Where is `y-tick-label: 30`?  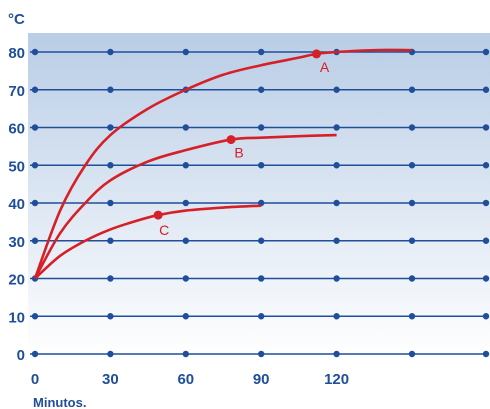 y-tick-label: 30 is located at coordinates (16, 242).